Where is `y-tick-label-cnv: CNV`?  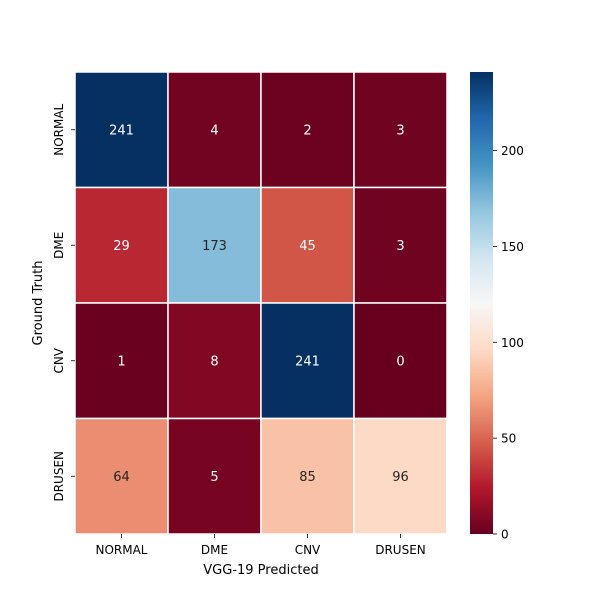 y-tick-label-cnv: CNV is located at coordinates (59, 360).